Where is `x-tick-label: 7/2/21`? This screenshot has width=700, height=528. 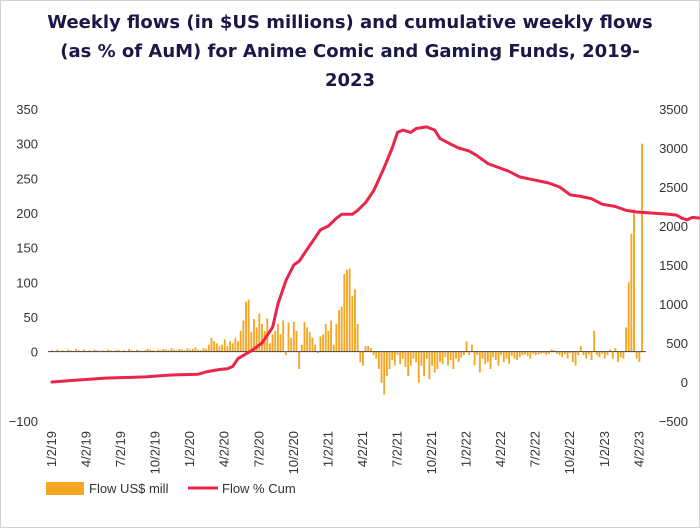
x-tick-label: 7/2/21 is located at coordinates (397, 449).